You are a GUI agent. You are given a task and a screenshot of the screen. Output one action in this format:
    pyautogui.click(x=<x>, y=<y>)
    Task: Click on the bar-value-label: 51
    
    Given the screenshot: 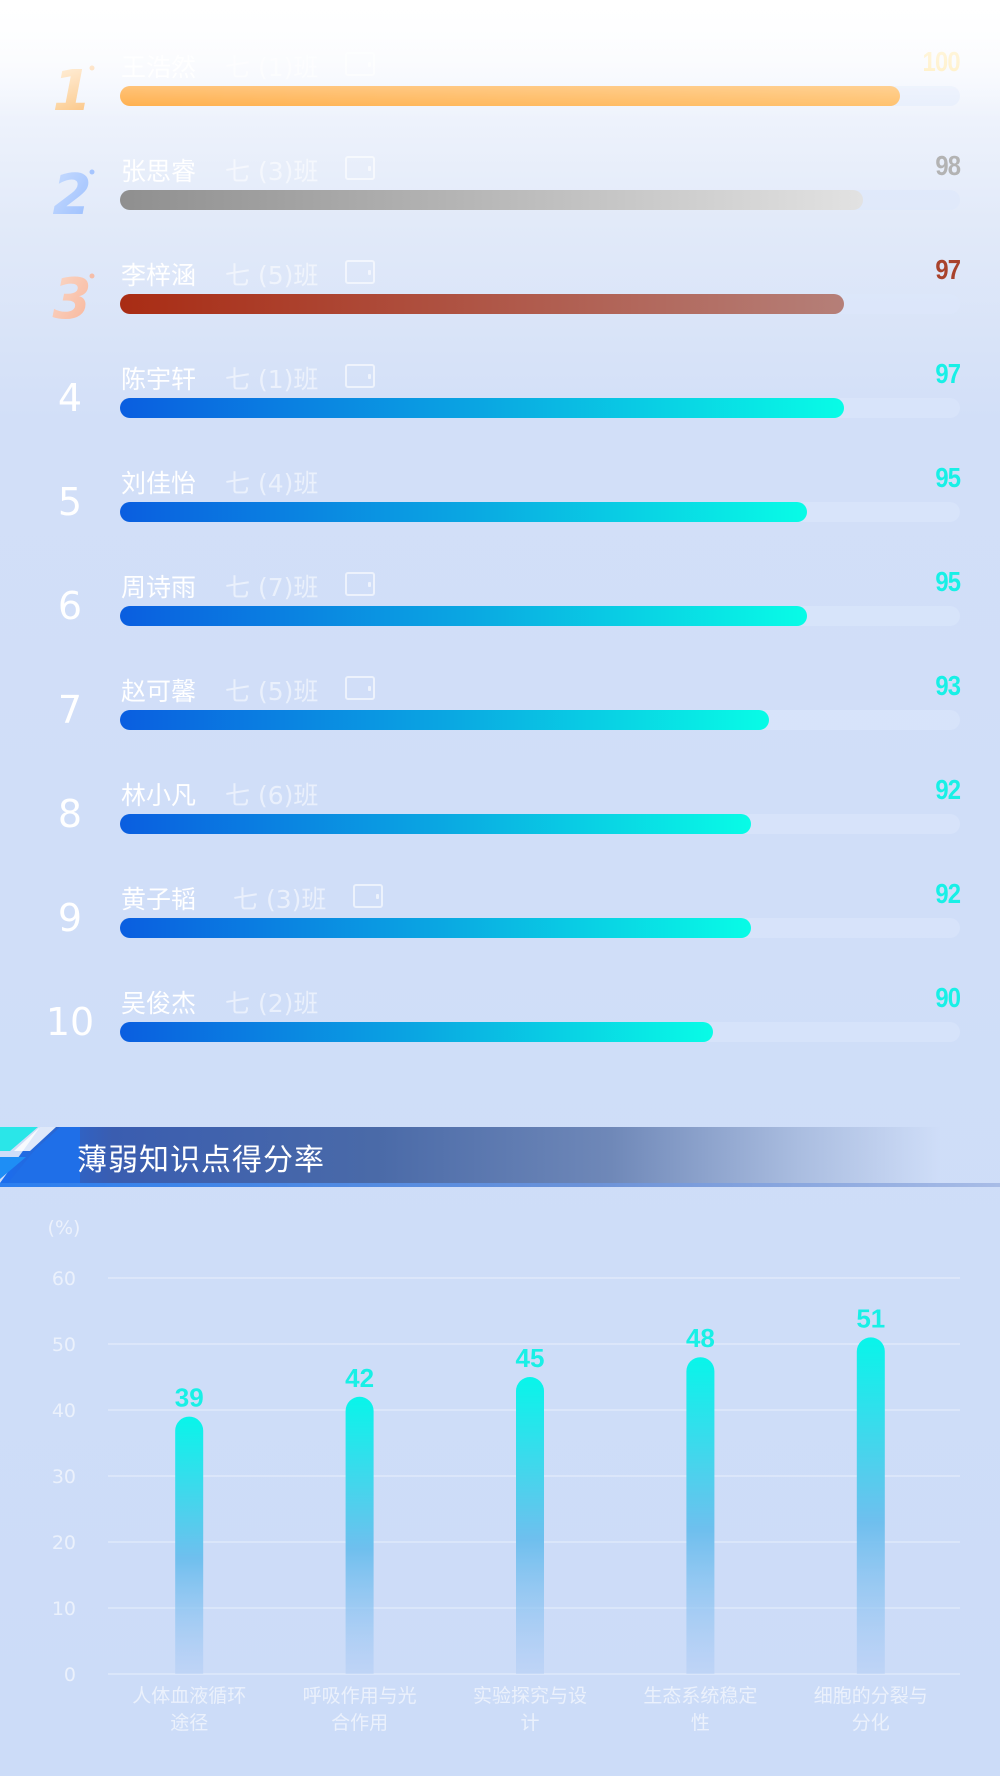 What is the action you would take?
    pyautogui.click(x=870, y=1318)
    